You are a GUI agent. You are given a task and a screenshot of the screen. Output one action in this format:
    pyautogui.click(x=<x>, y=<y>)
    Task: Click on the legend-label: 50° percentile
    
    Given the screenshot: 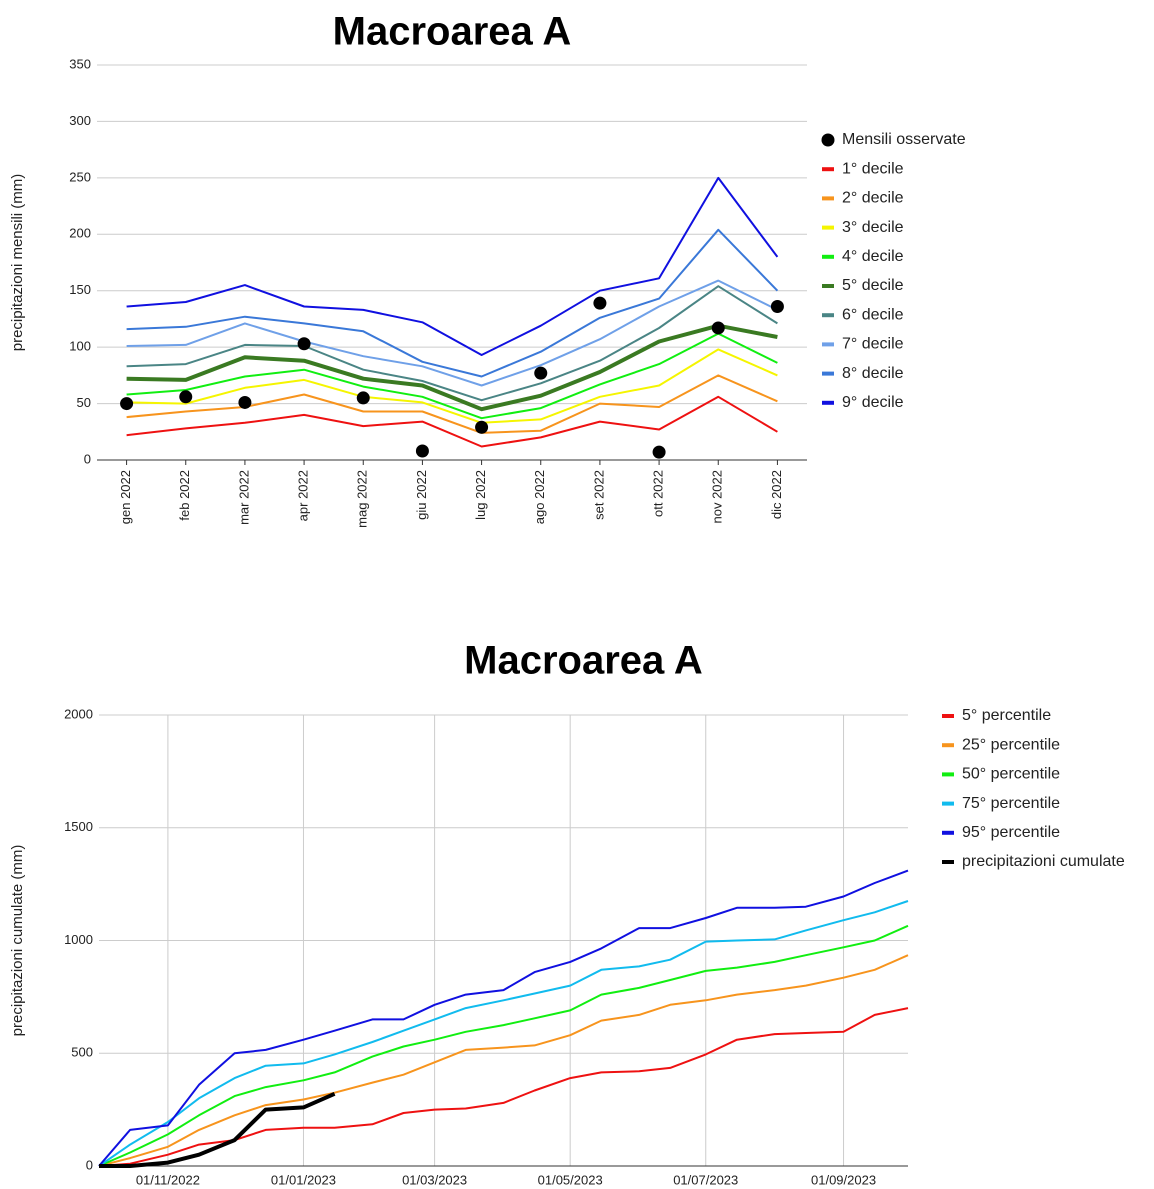 What is the action you would take?
    pyautogui.click(x=1011, y=774)
    